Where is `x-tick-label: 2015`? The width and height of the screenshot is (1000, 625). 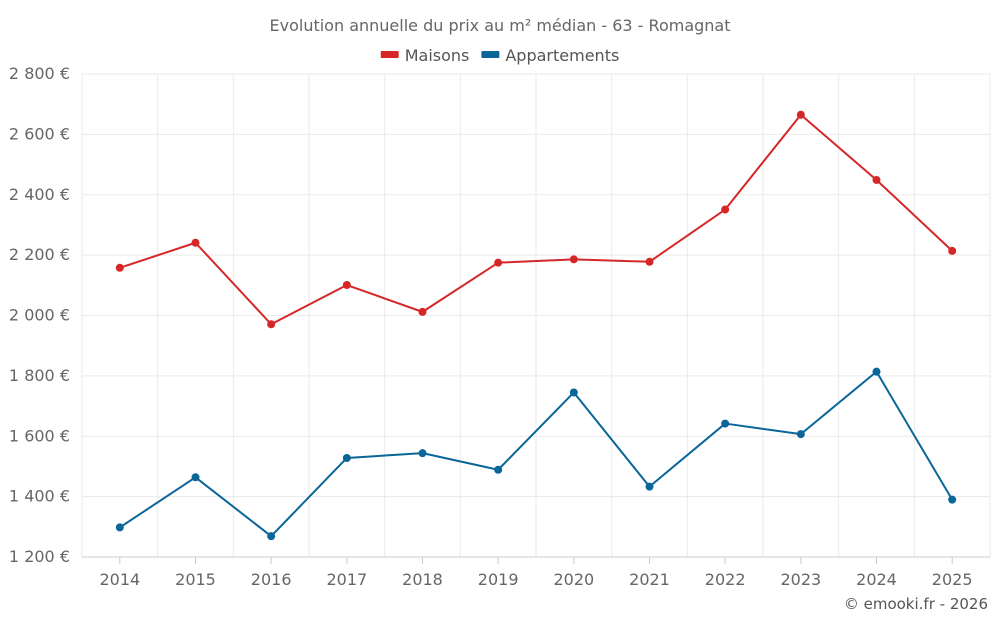
x-tick-label: 2015 is located at coordinates (195, 579).